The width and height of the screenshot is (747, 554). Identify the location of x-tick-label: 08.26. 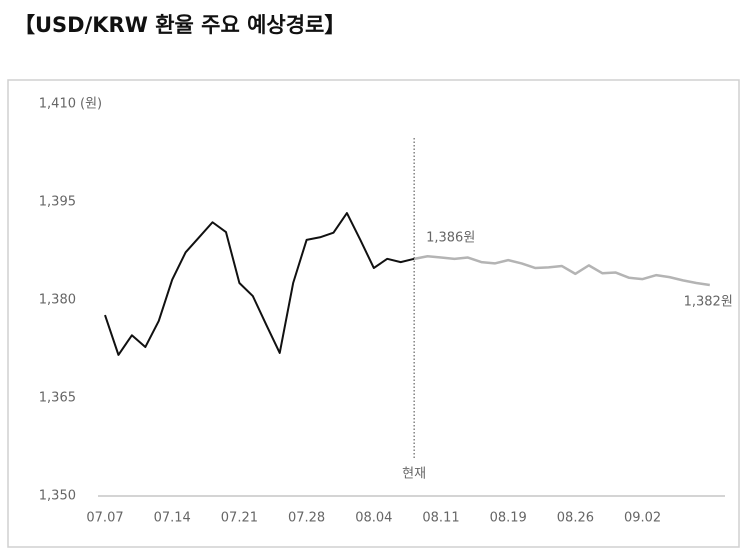
(575, 518).